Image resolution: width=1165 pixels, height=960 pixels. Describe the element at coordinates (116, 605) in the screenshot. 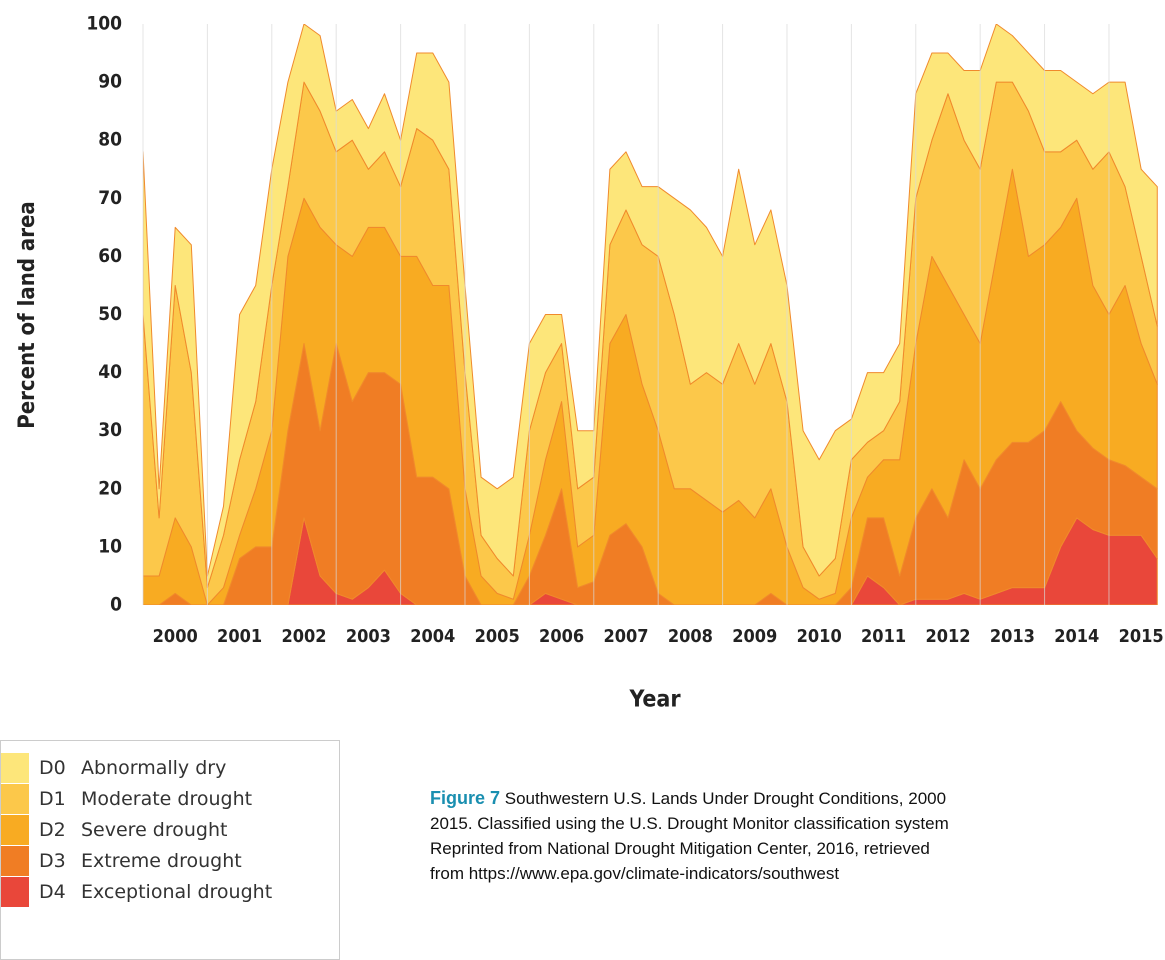

I see `y-tick-label: 0` at that location.